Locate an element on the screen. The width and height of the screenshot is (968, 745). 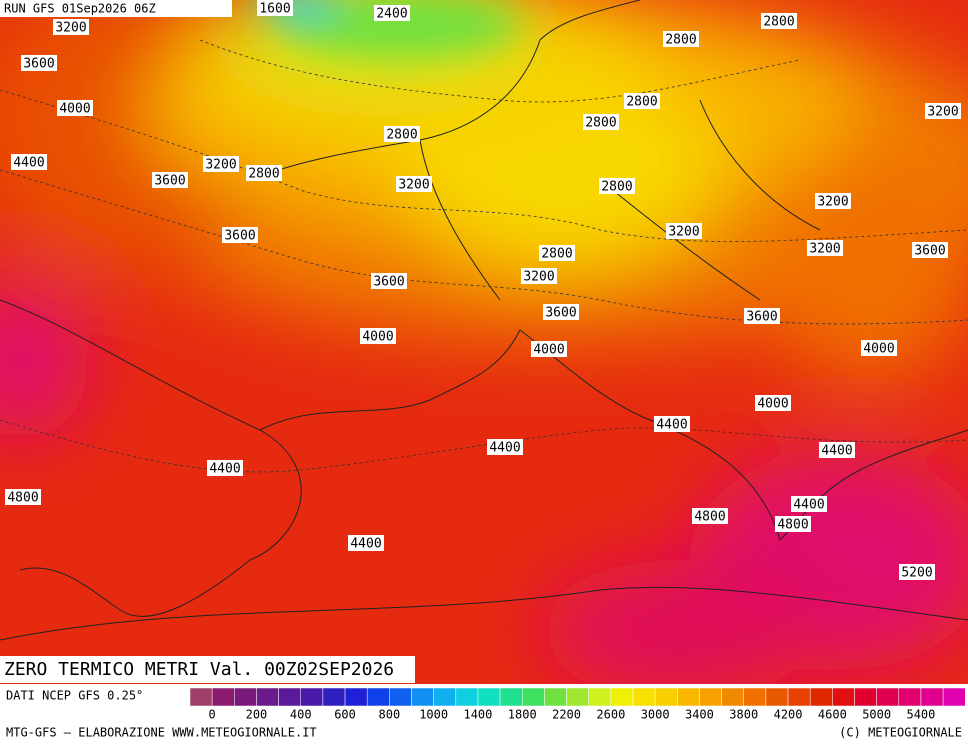
legend-label: 3800 is located at coordinates (743, 715).